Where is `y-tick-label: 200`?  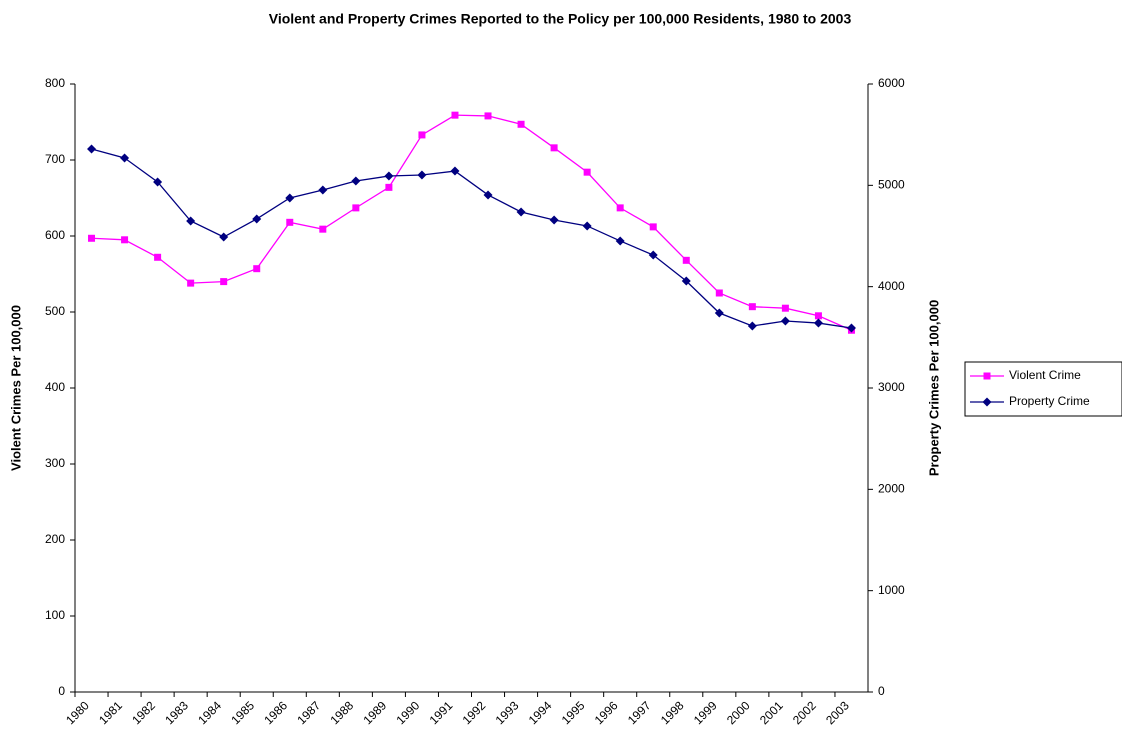 y-tick-label: 200 is located at coordinates (55, 539).